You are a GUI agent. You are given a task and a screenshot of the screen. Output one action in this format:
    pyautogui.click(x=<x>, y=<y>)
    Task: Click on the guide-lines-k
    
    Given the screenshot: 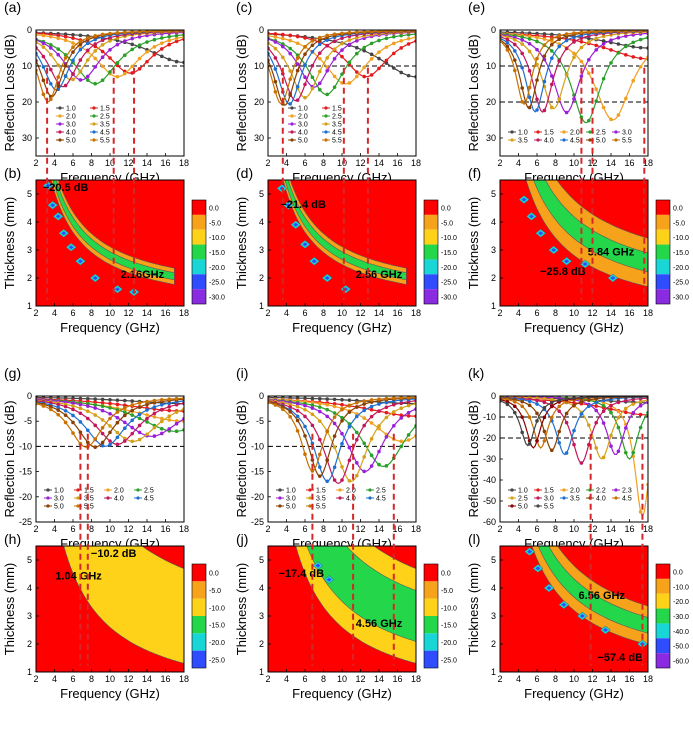 What is the action you would take?
    pyautogui.click(x=616, y=549)
    